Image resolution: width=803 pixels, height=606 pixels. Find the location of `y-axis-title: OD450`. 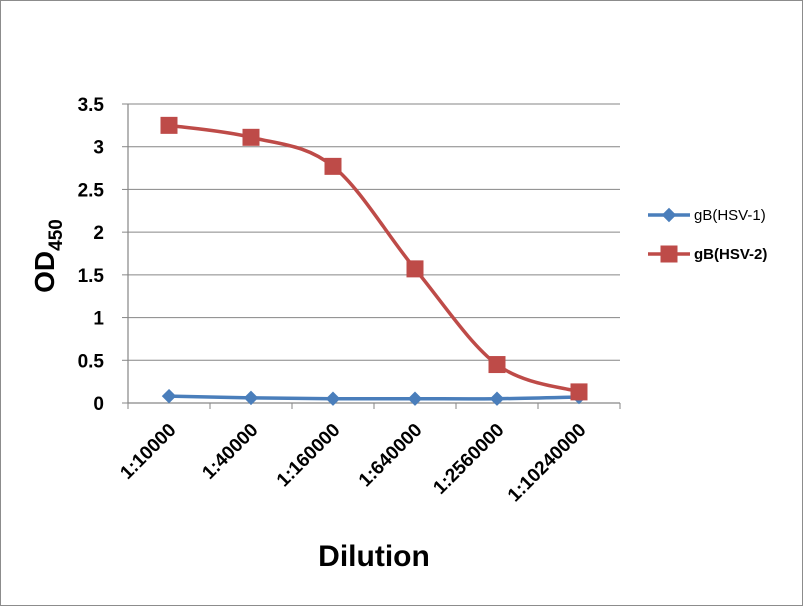

y-axis-title: OD450 is located at coordinates (48, 256).